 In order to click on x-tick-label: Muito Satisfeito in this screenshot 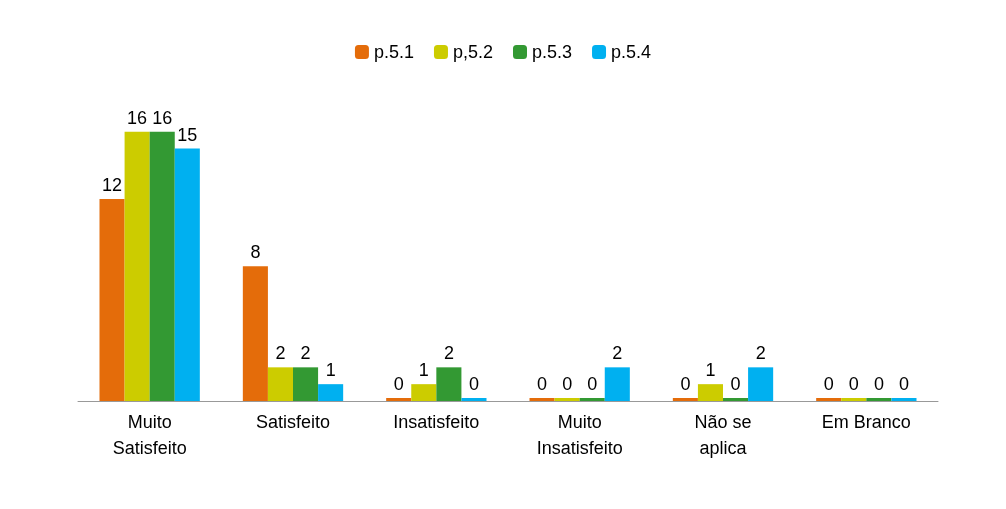, I will do `click(149, 435)`.